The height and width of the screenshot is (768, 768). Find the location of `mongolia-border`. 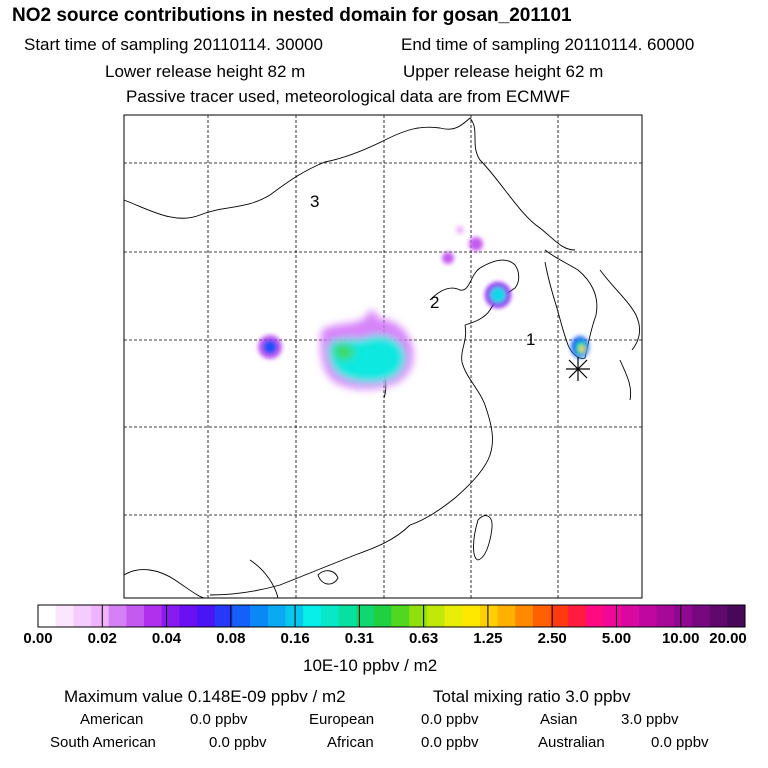

mongolia-border is located at coordinates (297, 168).